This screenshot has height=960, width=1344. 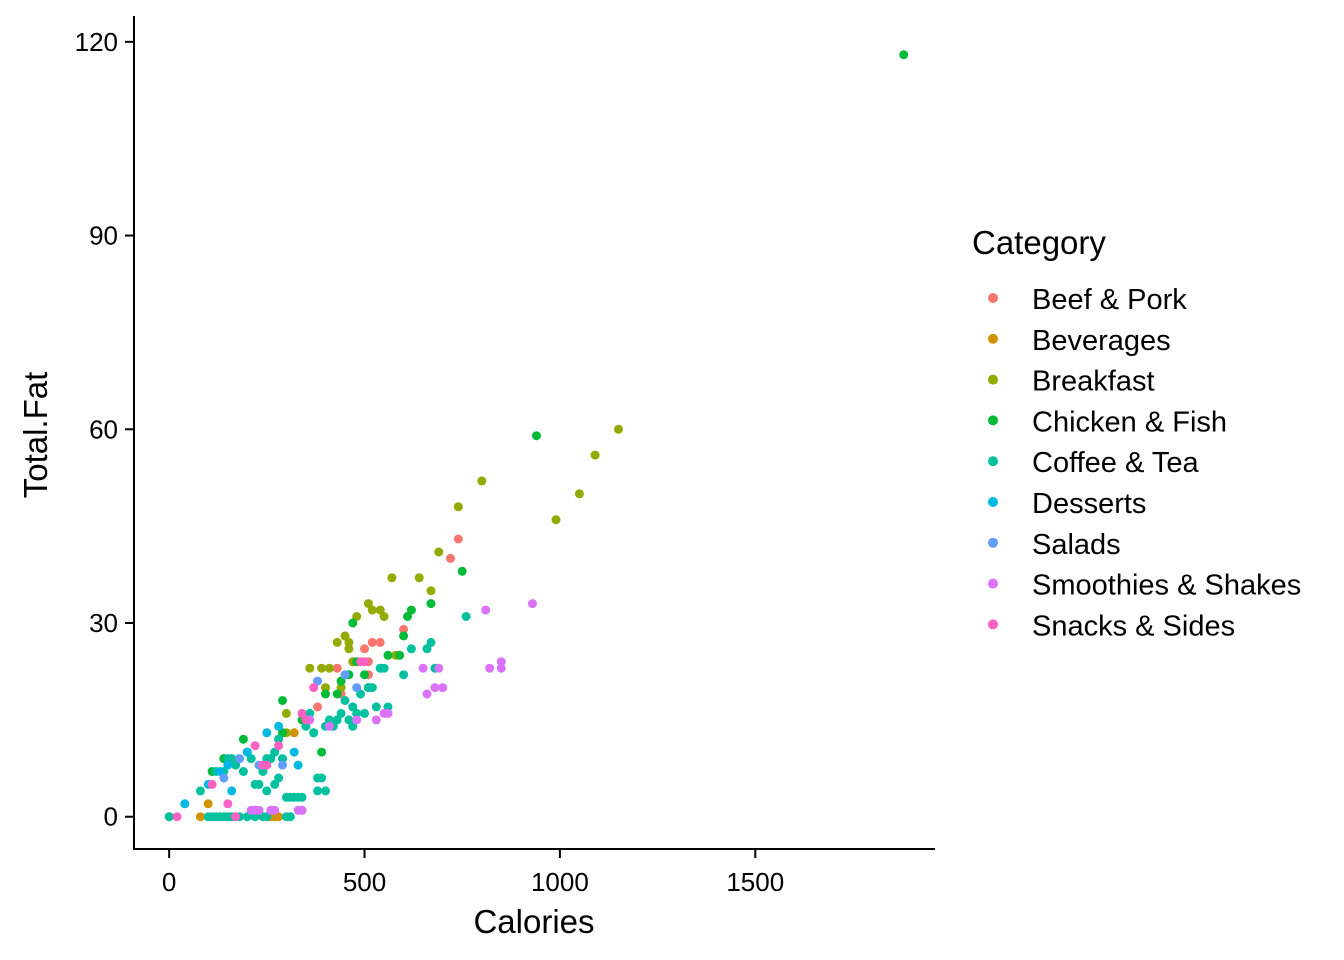 What do you see at coordinates (560, 882) in the screenshot?
I see `x-tick-label: 1000` at bounding box center [560, 882].